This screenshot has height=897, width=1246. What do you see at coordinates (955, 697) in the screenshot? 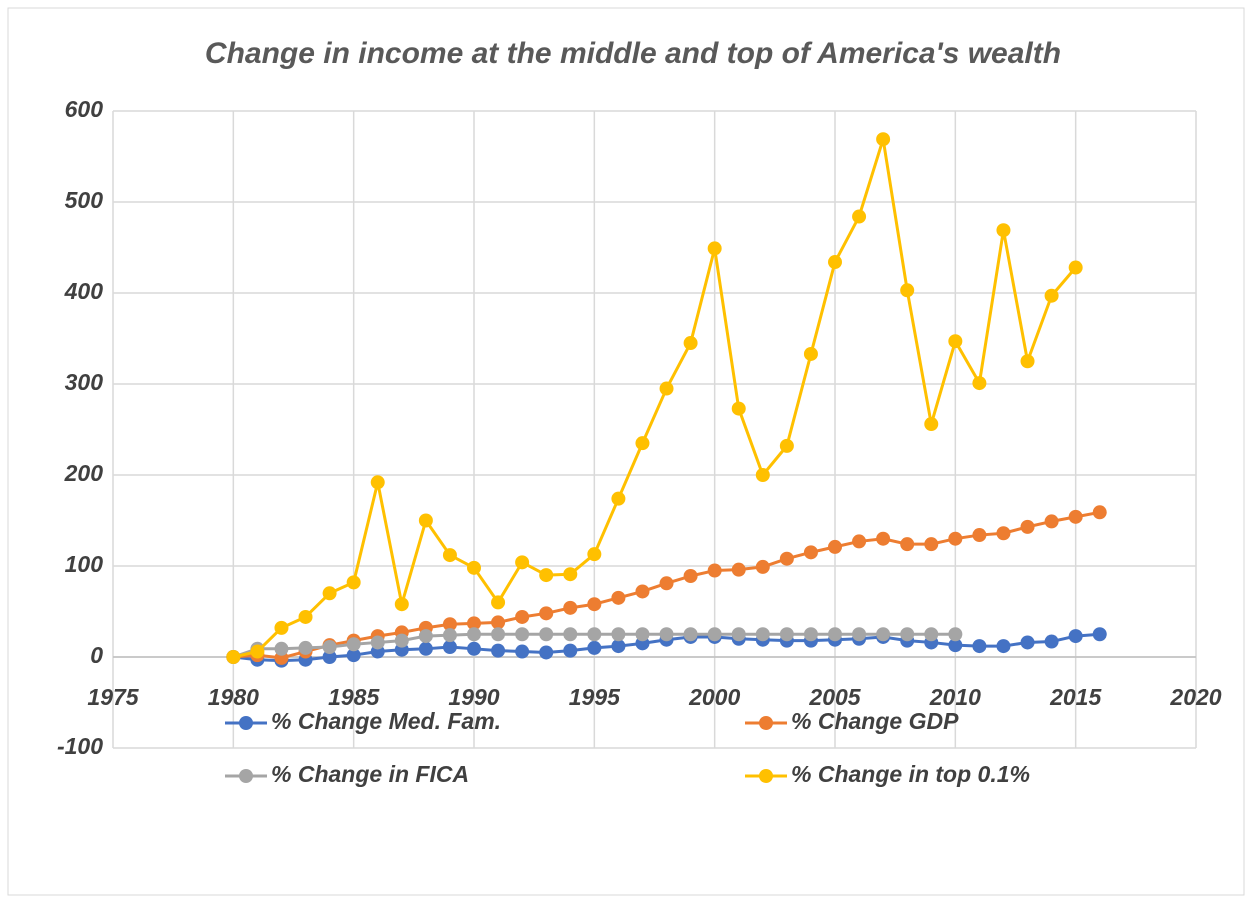
I see `x-tick-label: 2010` at bounding box center [955, 697].